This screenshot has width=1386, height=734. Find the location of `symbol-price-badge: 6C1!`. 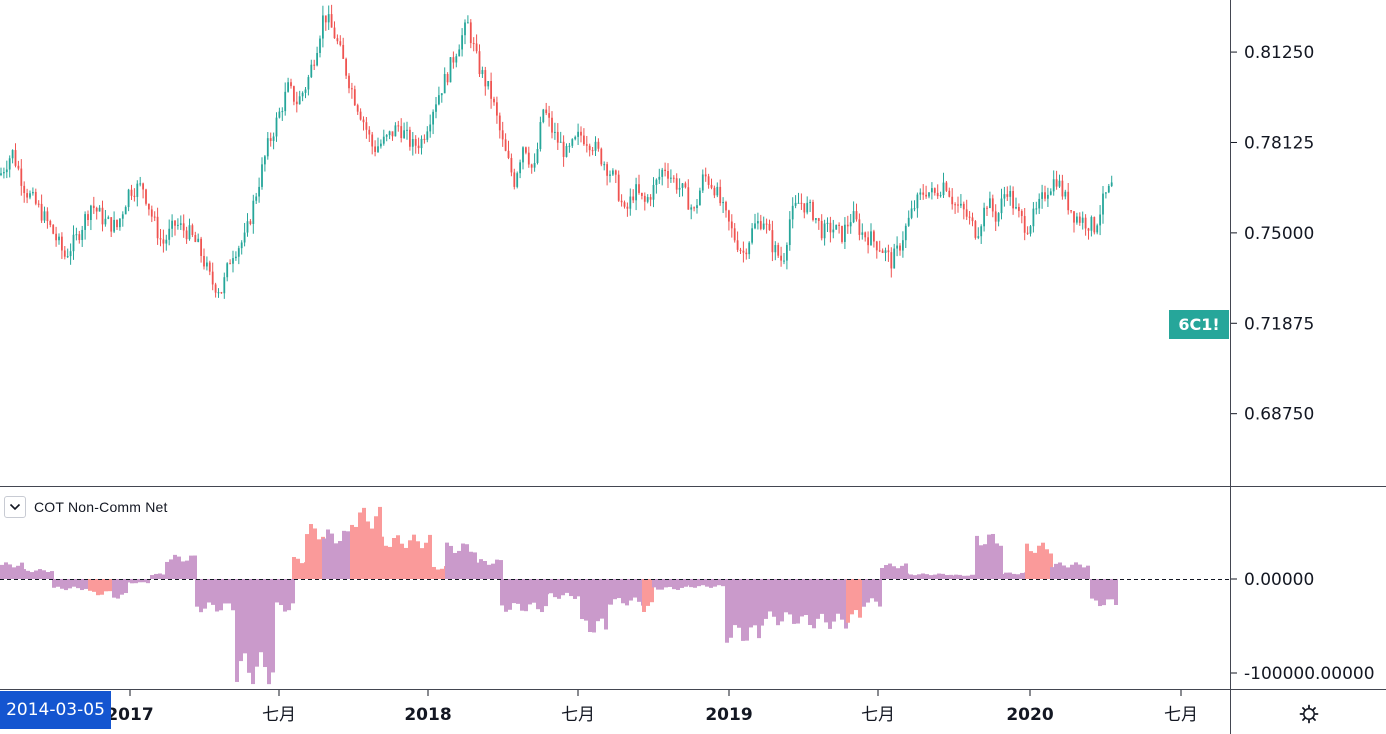

symbol-price-badge: 6C1! is located at coordinates (1199, 324).